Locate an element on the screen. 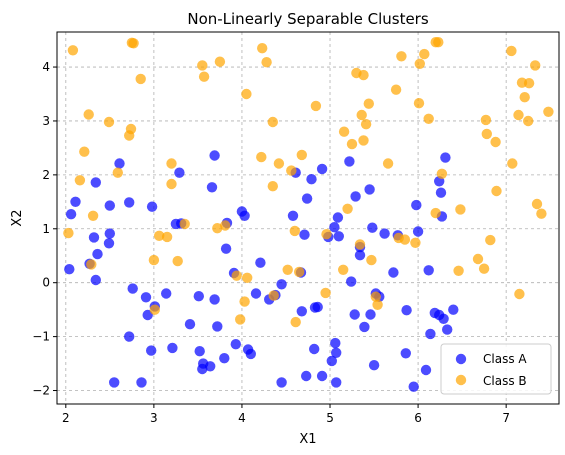 This screenshot has width=565, height=455. y-tick-label: 3 is located at coordinates (46, 121).